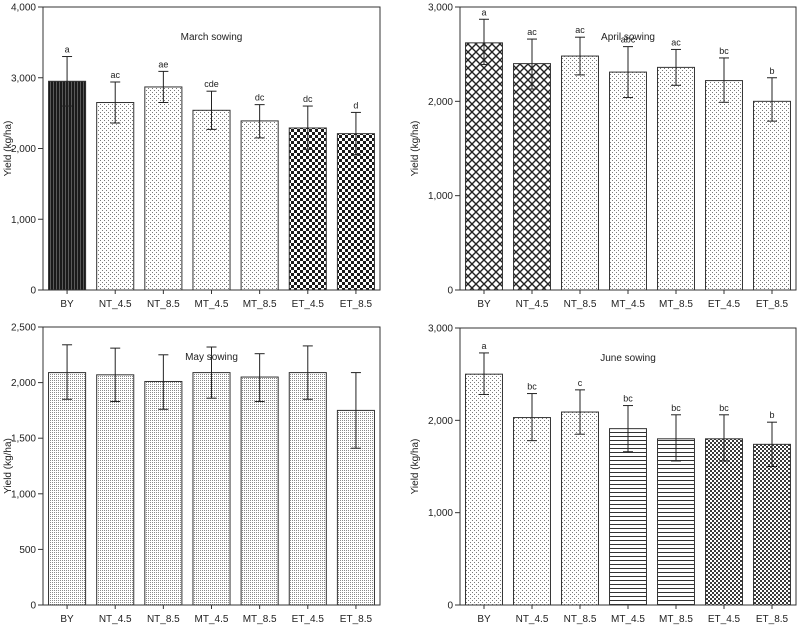 This screenshot has height=631, width=800. I want to click on significance-letter: c, so click(580, 383).